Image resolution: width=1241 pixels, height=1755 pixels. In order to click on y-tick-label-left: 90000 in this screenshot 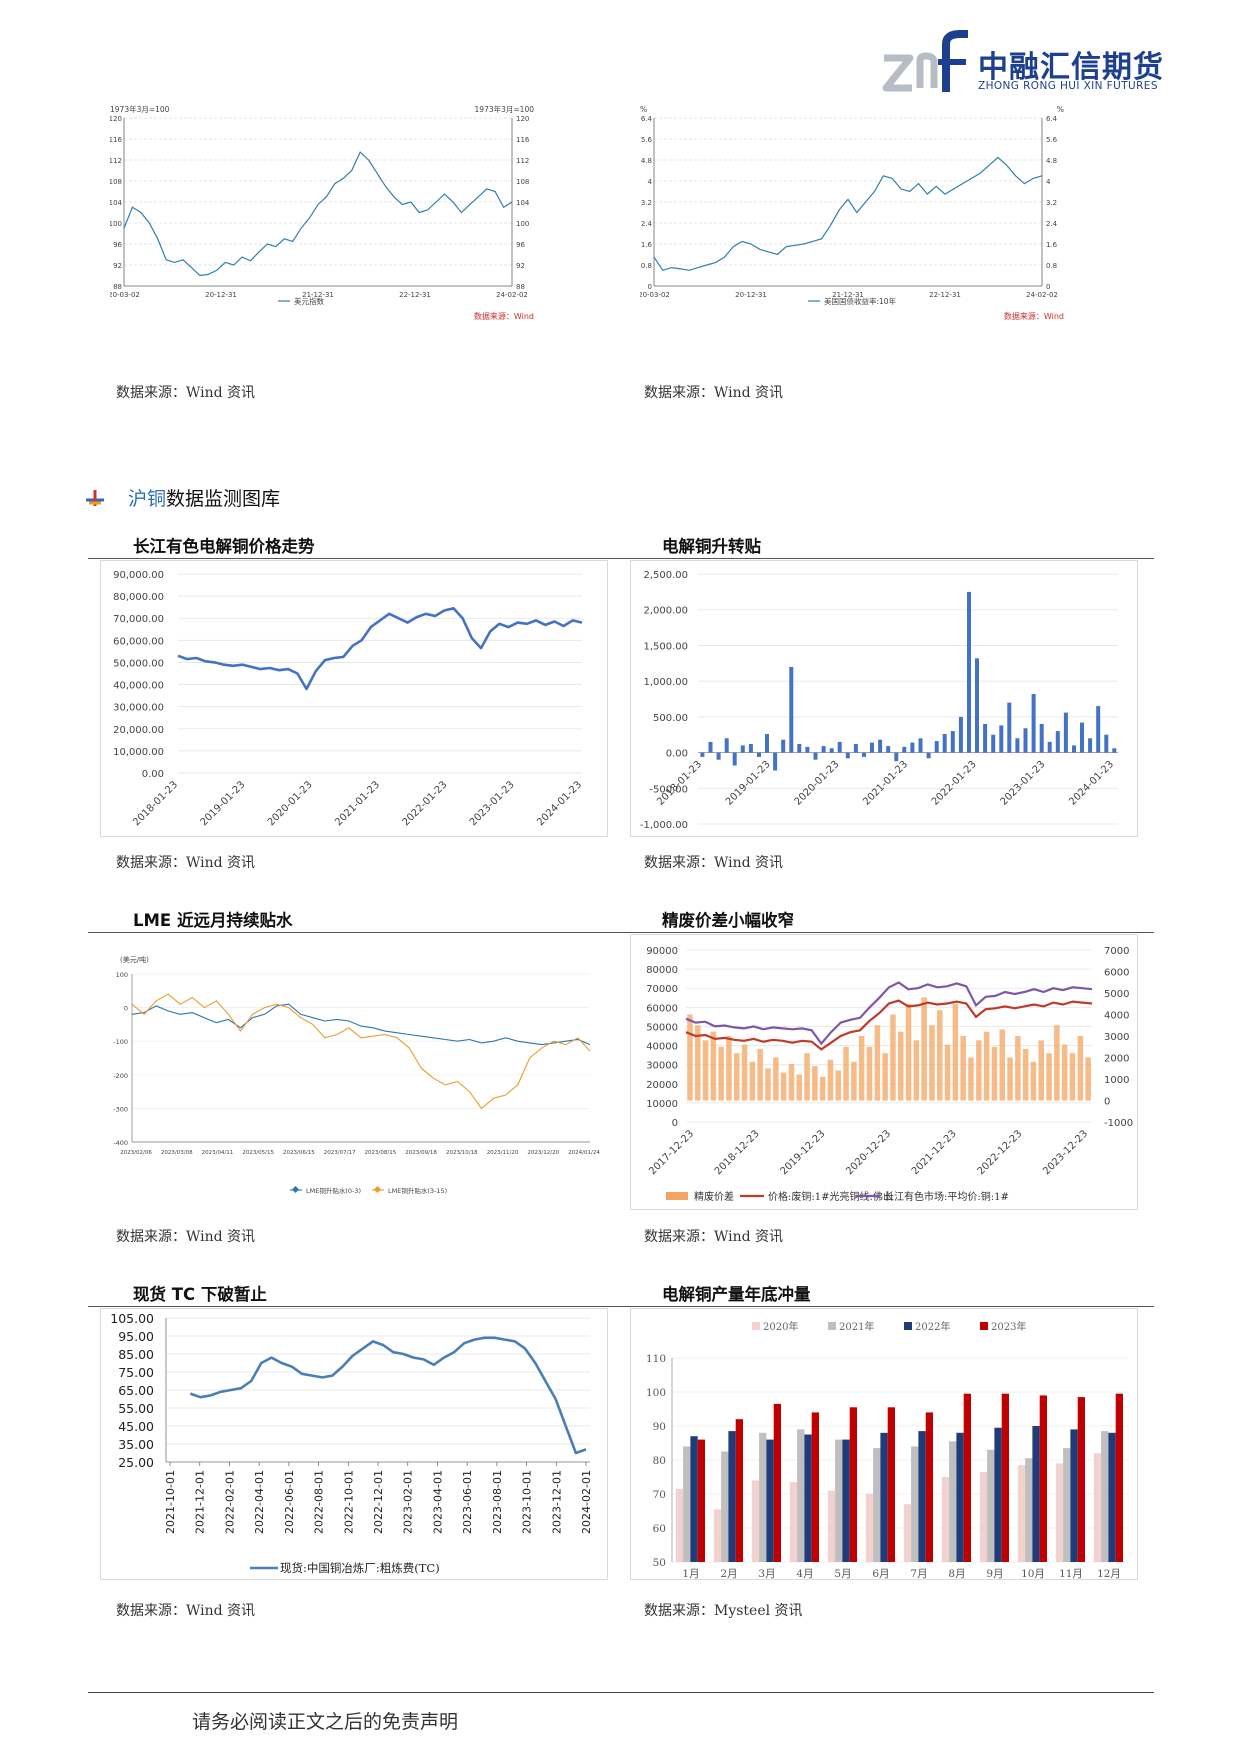, I will do `click(662, 951)`.